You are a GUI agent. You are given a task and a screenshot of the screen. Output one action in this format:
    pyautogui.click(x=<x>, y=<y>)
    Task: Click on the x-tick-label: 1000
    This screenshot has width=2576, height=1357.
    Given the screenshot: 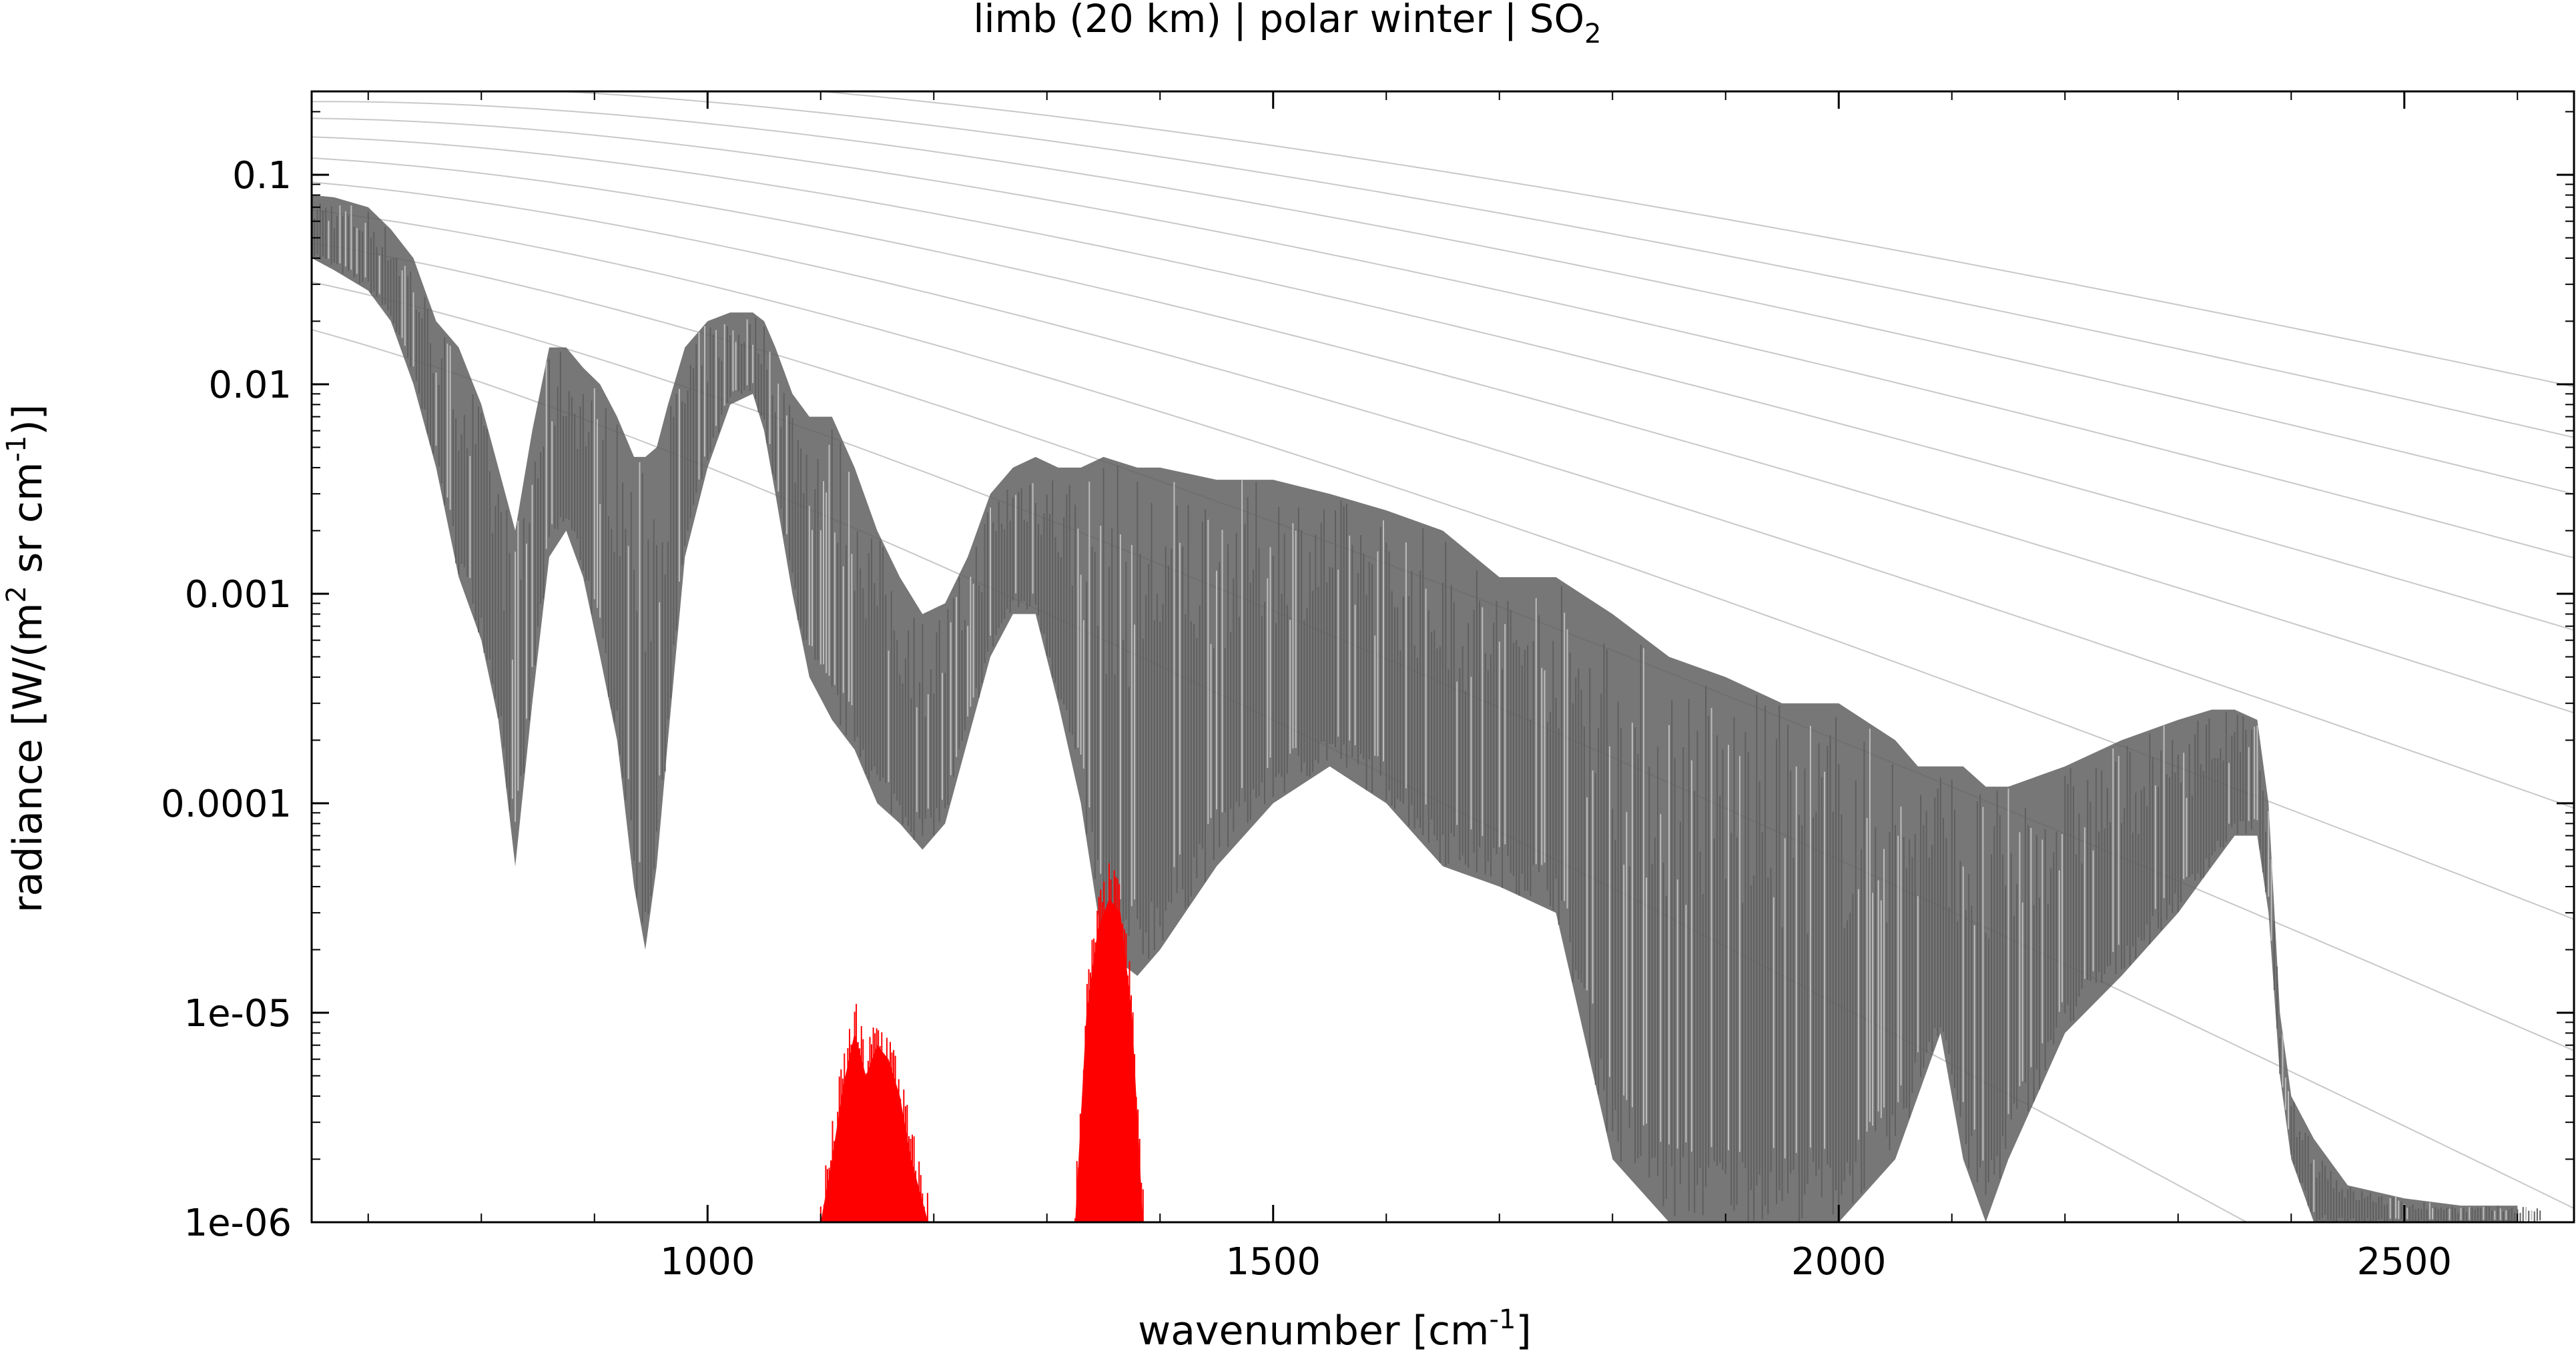 What is the action you would take?
    pyautogui.click(x=708, y=1262)
    